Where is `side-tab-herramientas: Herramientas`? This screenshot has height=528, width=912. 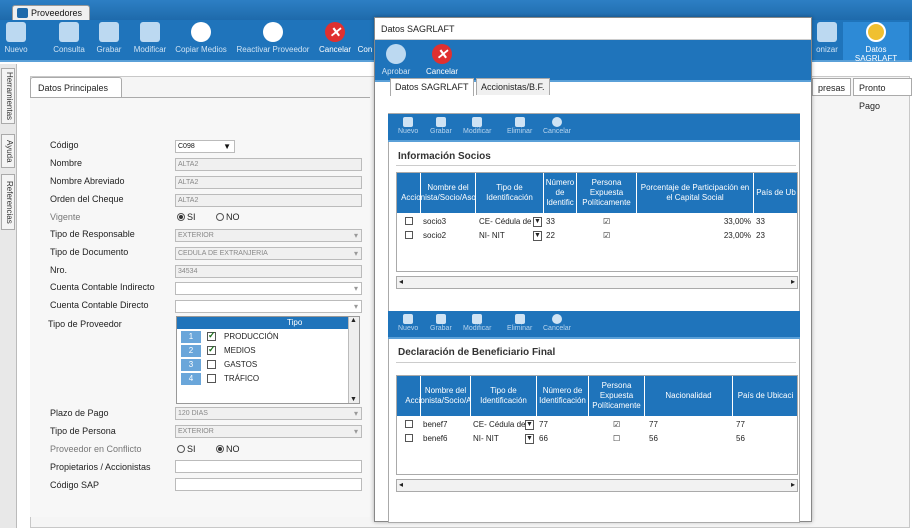 side-tab-herramientas: Herramientas is located at coordinates (8, 96).